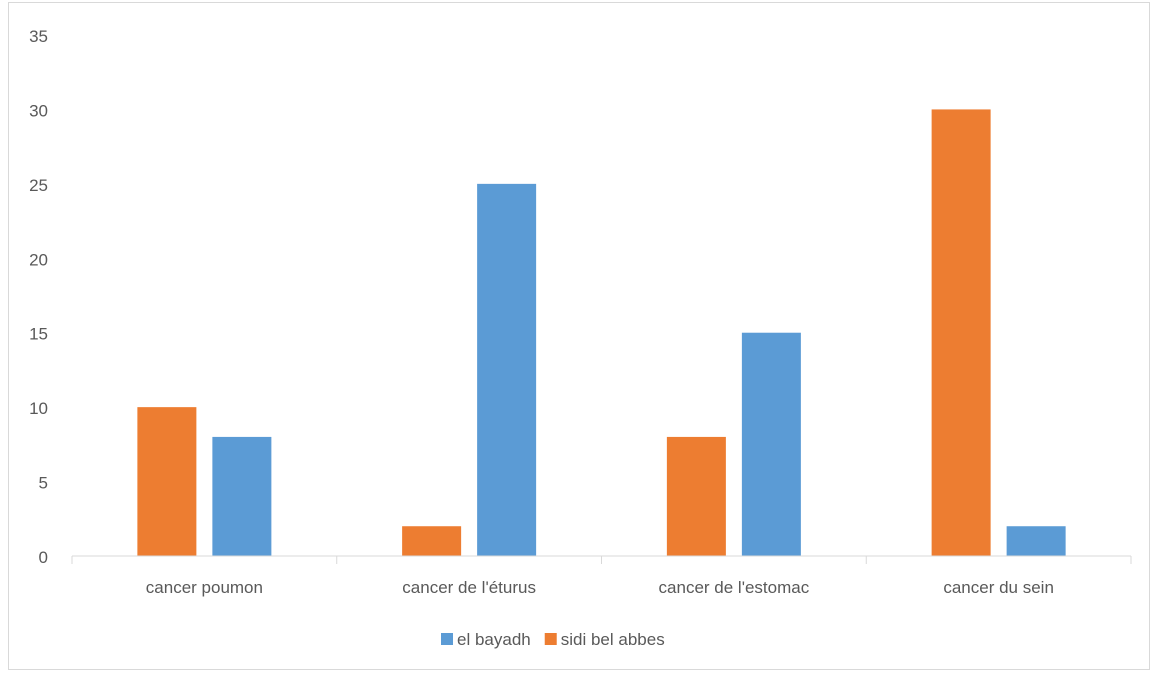 This screenshot has width=1154, height=673. What do you see at coordinates (38, 259) in the screenshot?
I see `y-tick-label: 20` at bounding box center [38, 259].